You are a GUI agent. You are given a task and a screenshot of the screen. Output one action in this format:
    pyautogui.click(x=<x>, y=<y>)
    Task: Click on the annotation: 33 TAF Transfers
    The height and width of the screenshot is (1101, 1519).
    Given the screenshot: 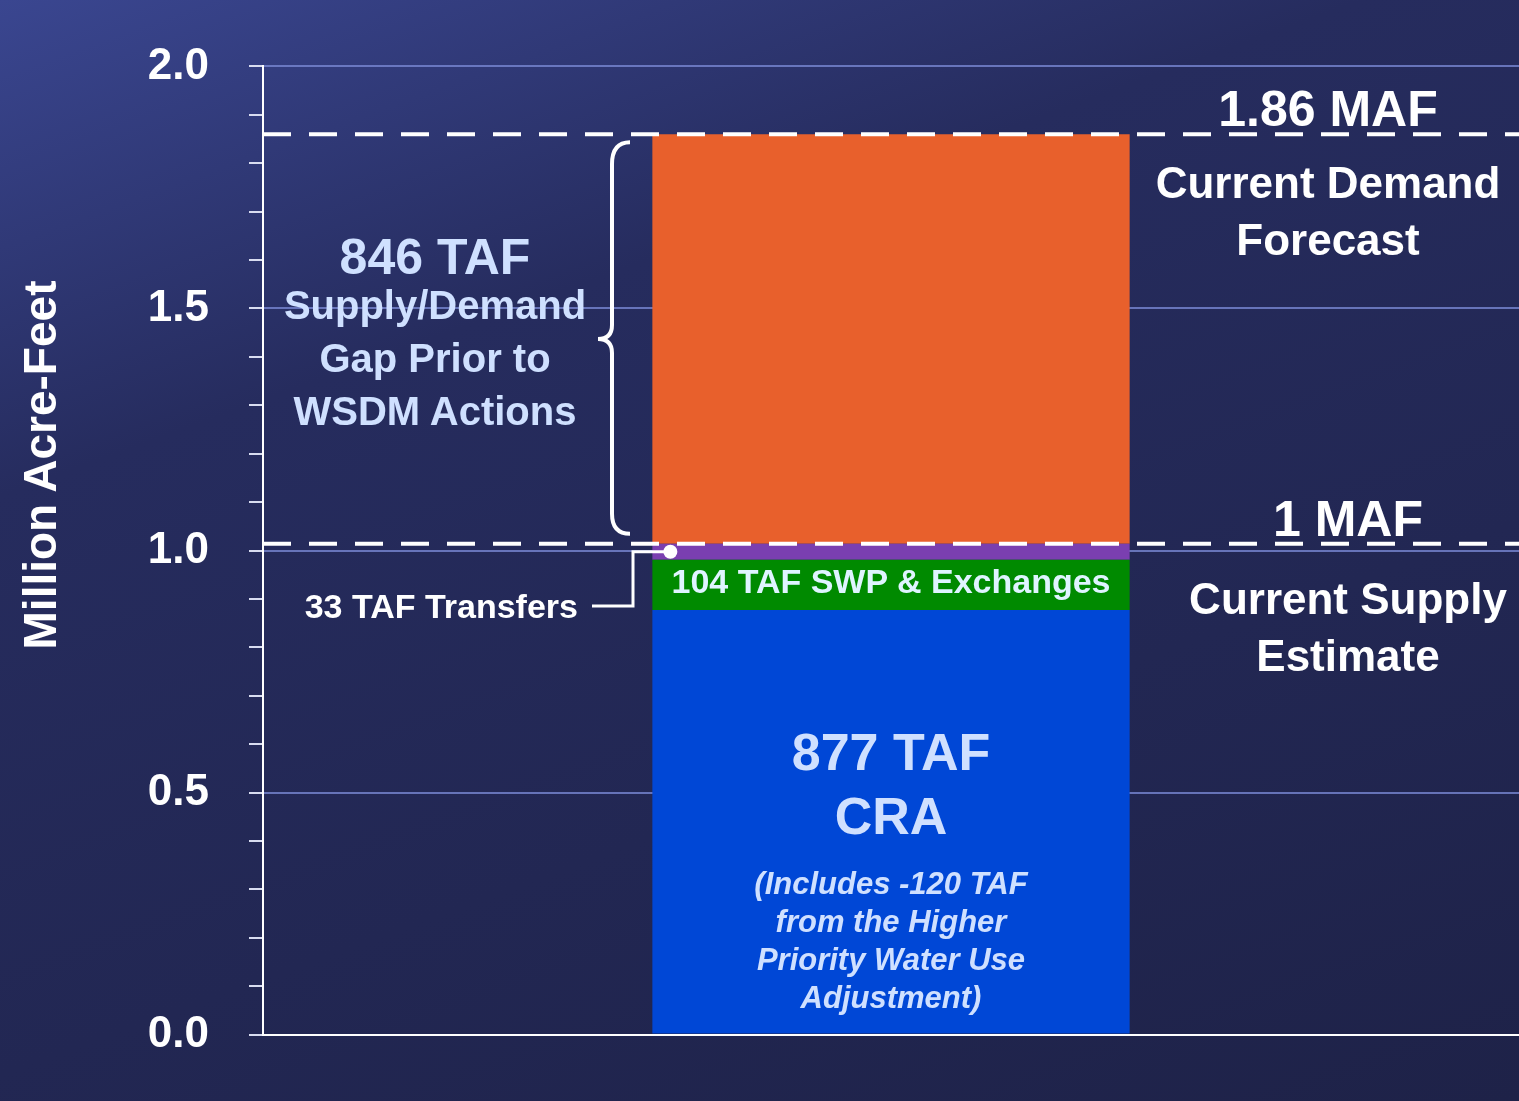 What is the action you would take?
    pyautogui.click(x=441, y=606)
    